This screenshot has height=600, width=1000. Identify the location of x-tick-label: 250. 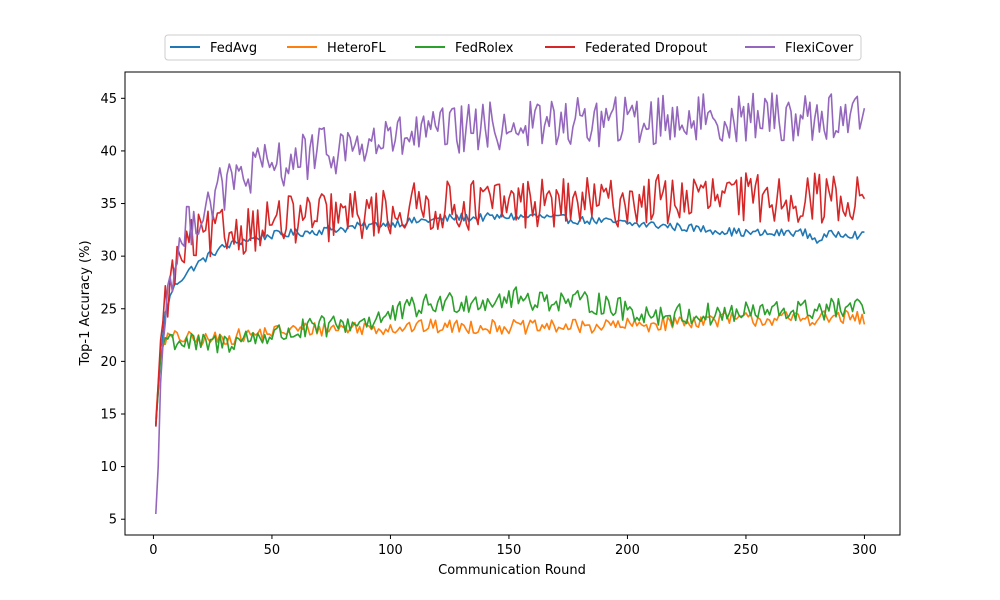
(746, 550).